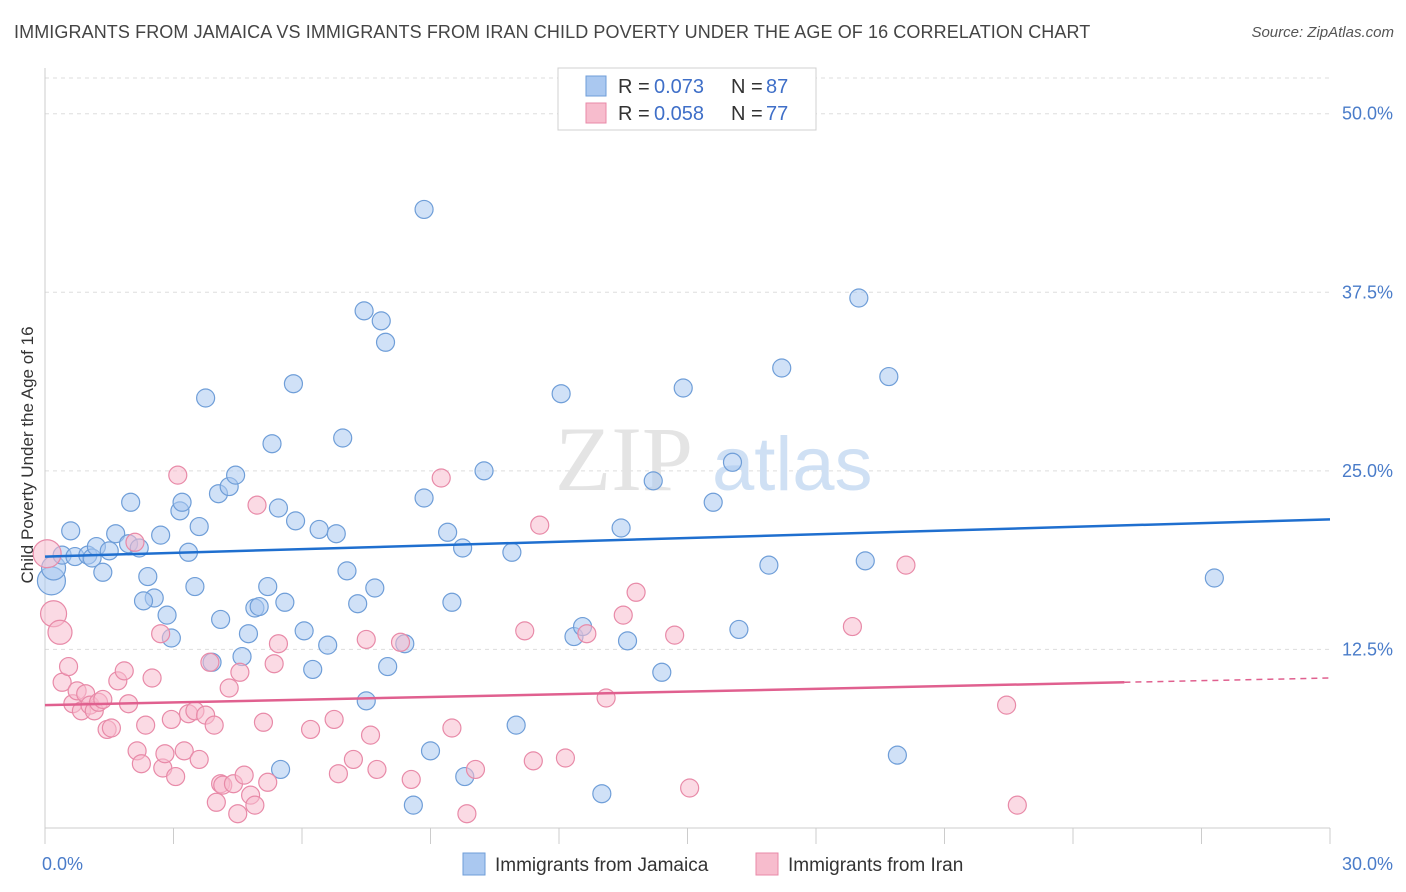 Image resolution: width=1406 pixels, height=892 pixels. Describe the element at coordinates (687, 538) in the screenshot. I see `trend-line-jamaica` at that location.